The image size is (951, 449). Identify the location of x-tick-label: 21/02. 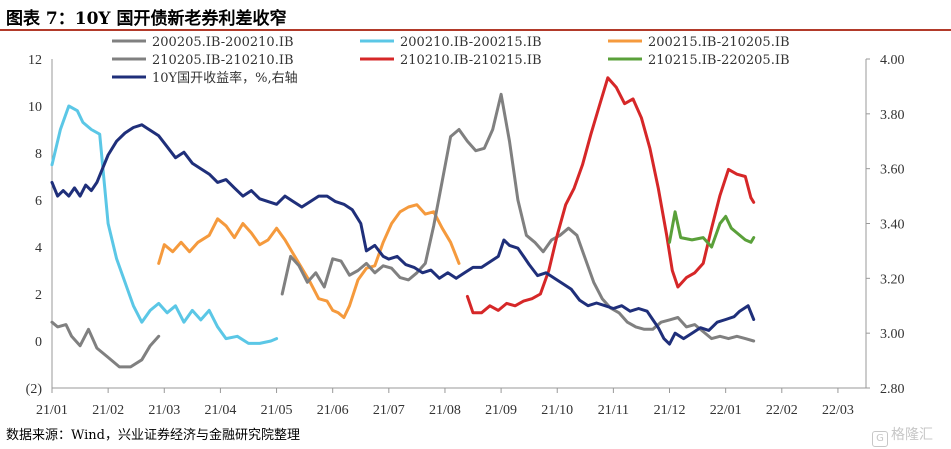
(108, 410).